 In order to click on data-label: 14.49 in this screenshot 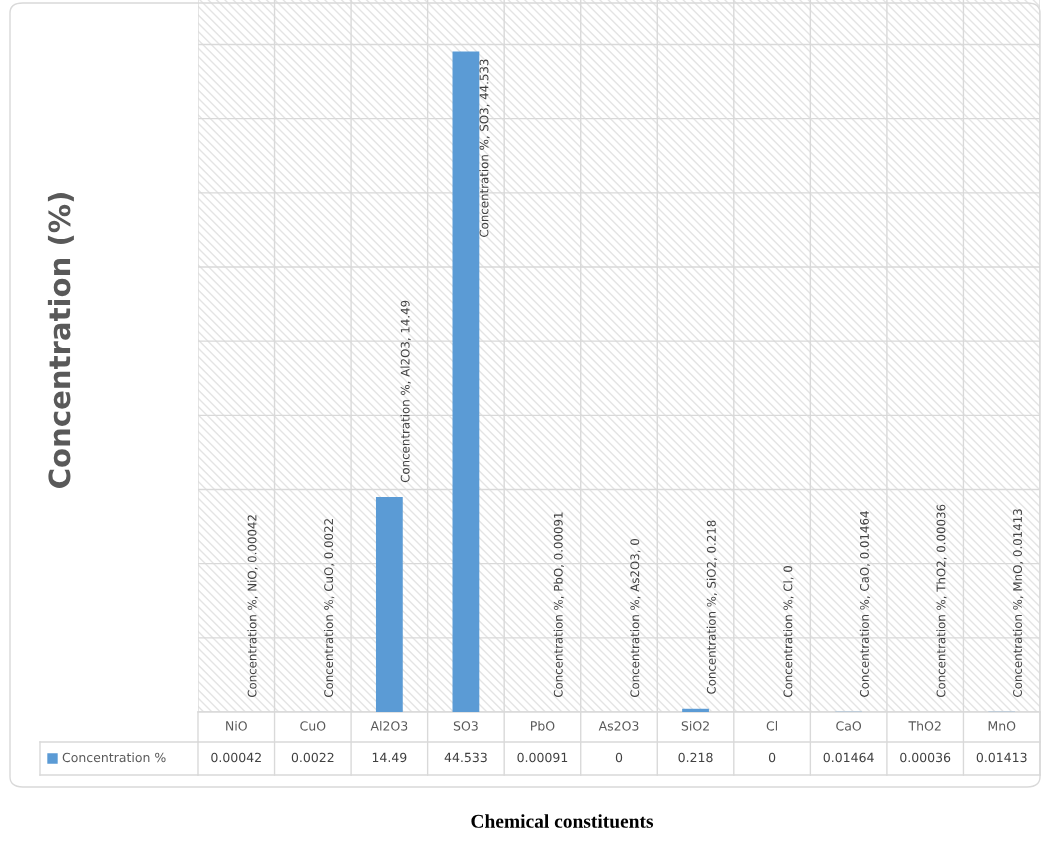, I will do `click(389, 757)`.